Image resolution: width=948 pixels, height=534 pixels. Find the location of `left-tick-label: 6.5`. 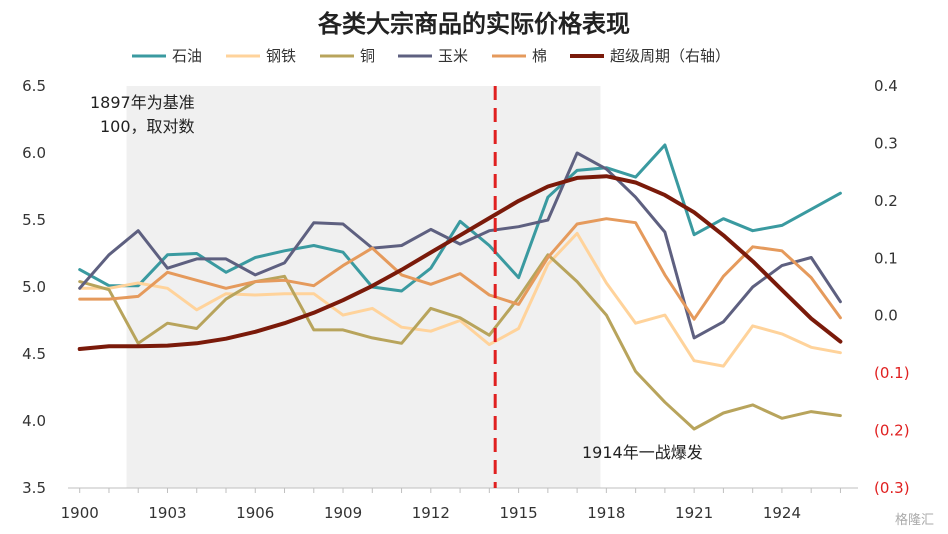

left-tick-label: 6.5 is located at coordinates (34, 86).